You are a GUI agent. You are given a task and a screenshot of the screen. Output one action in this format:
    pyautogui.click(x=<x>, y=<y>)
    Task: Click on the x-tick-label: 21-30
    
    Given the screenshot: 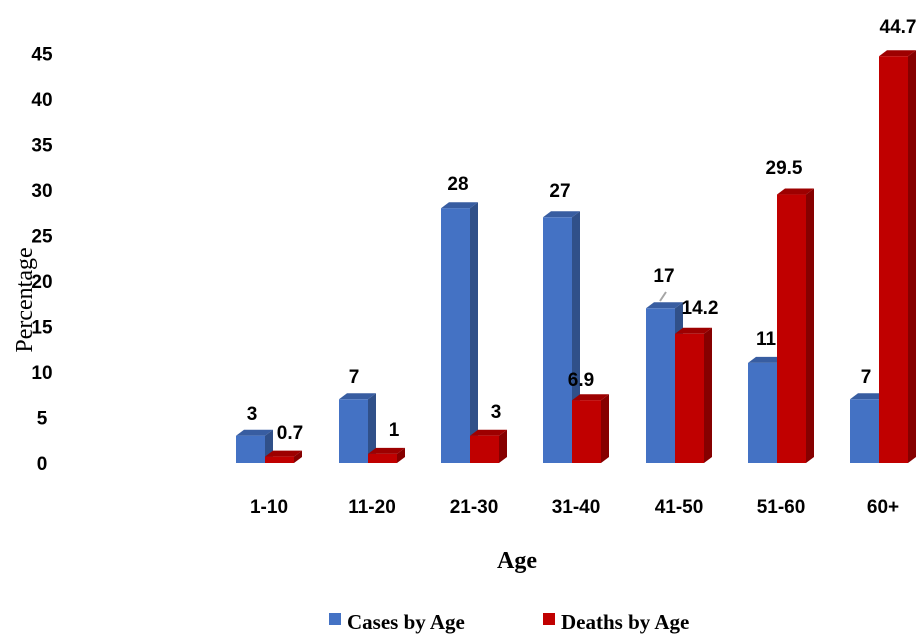 What is the action you would take?
    pyautogui.click(x=474, y=507)
    